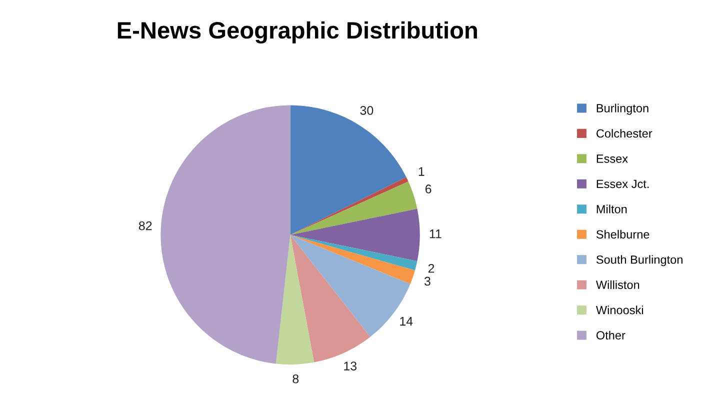 The image size is (708, 405). What do you see at coordinates (612, 158) in the screenshot?
I see `legend-label: Essex` at bounding box center [612, 158].